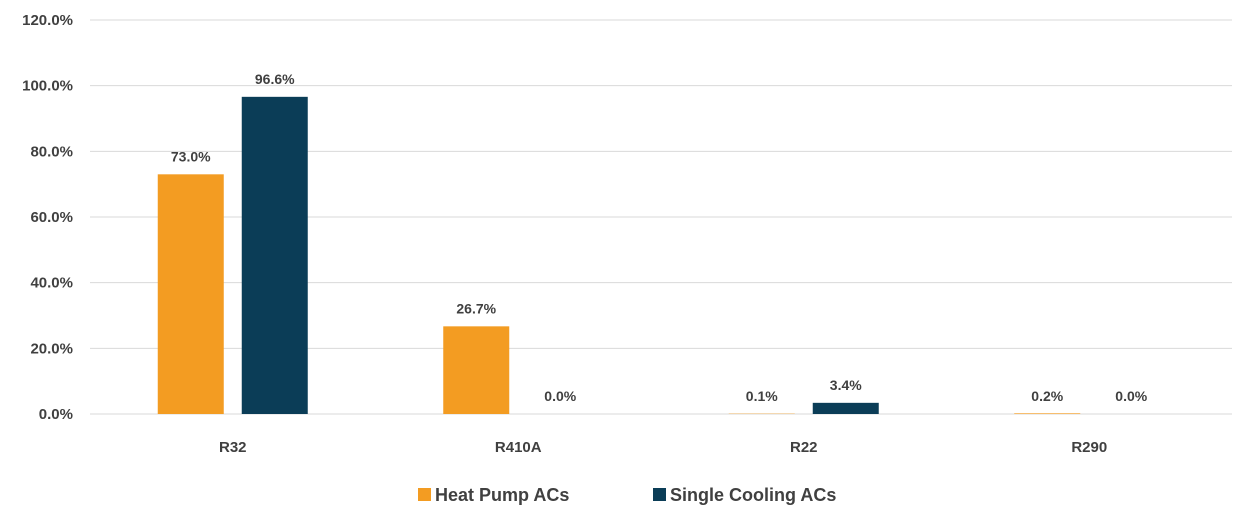 The width and height of the screenshot is (1259, 519). I want to click on x-category-label: R410A, so click(518, 447).